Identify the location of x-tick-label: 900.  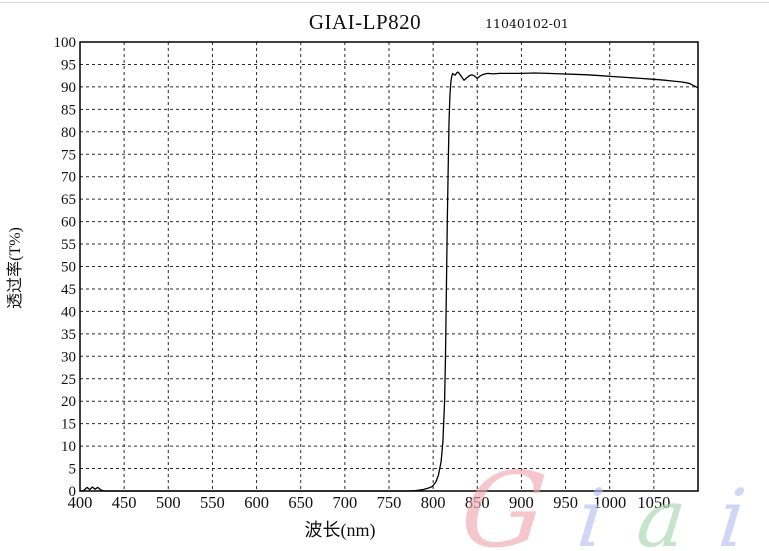
(521, 502).